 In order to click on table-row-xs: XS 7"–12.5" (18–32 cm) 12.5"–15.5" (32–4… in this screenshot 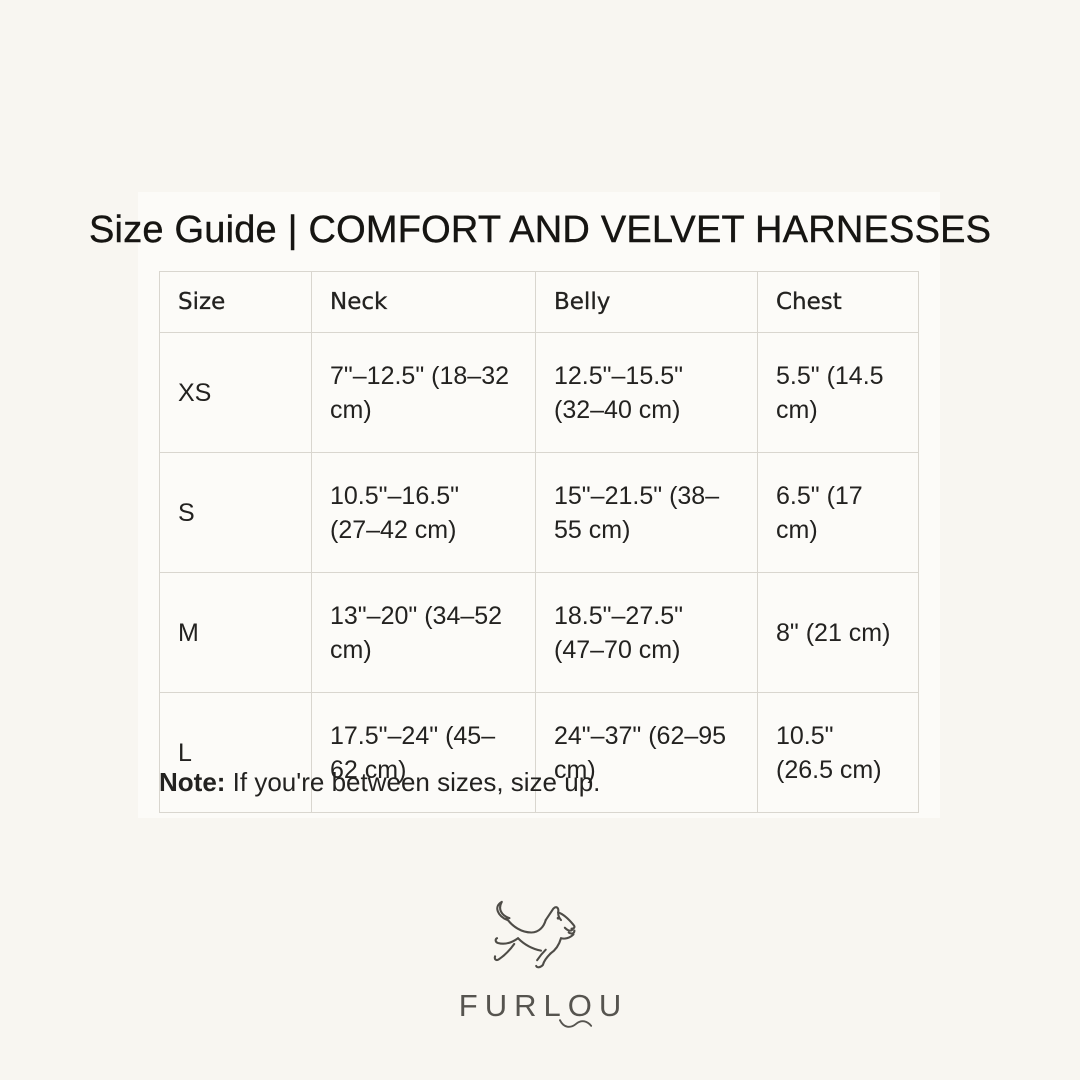, I will do `click(539, 392)`.